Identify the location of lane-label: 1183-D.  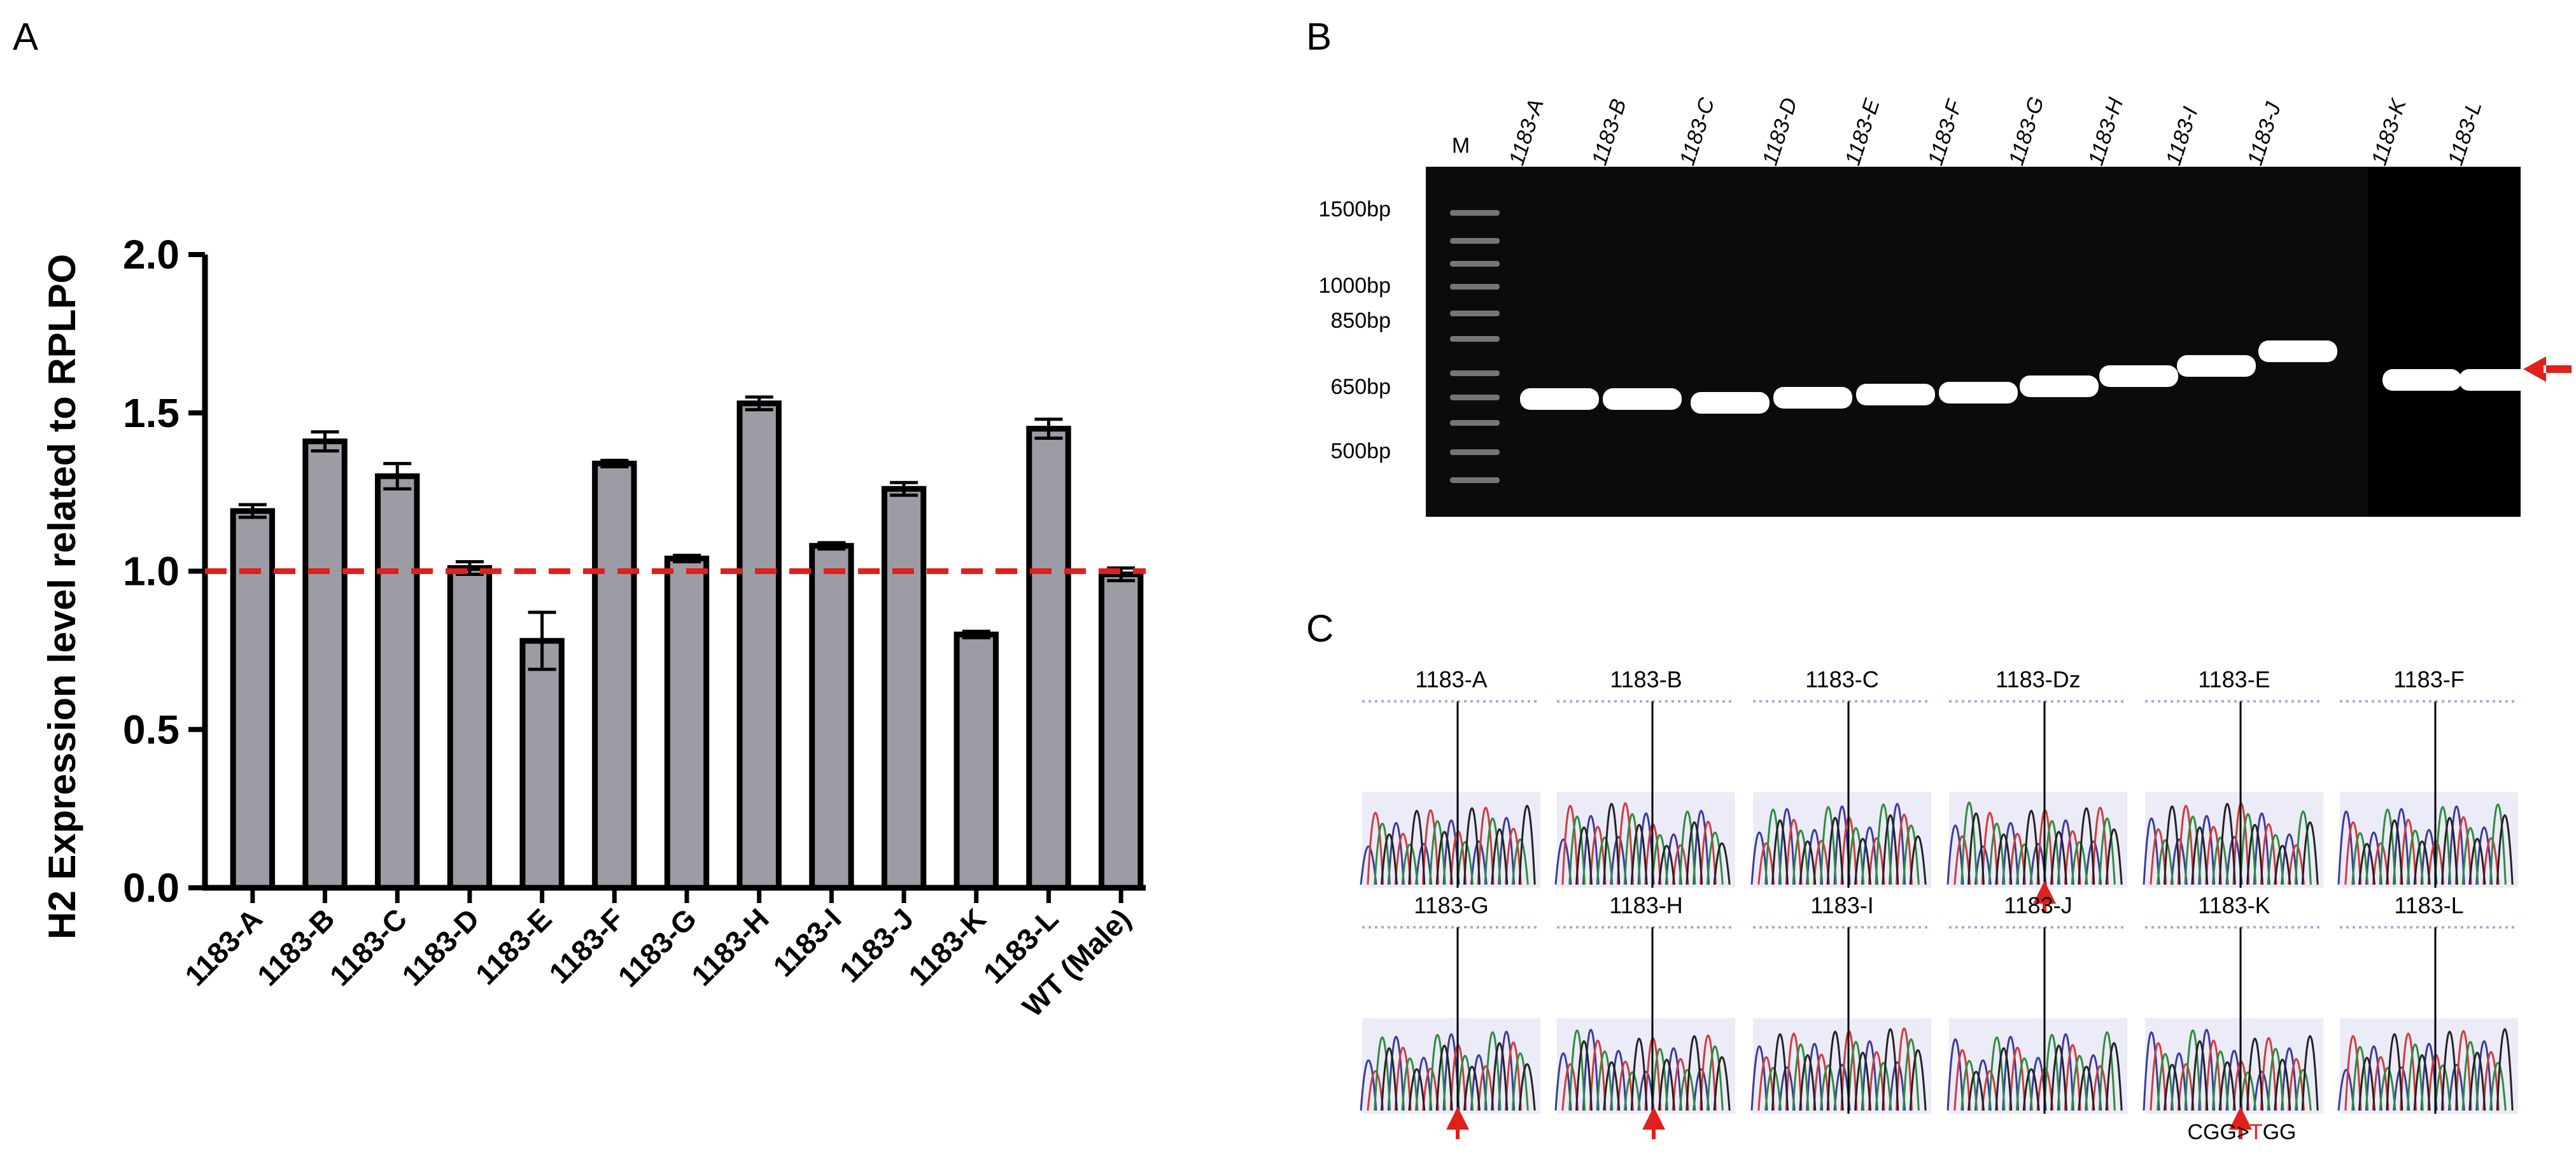
(1780, 131).